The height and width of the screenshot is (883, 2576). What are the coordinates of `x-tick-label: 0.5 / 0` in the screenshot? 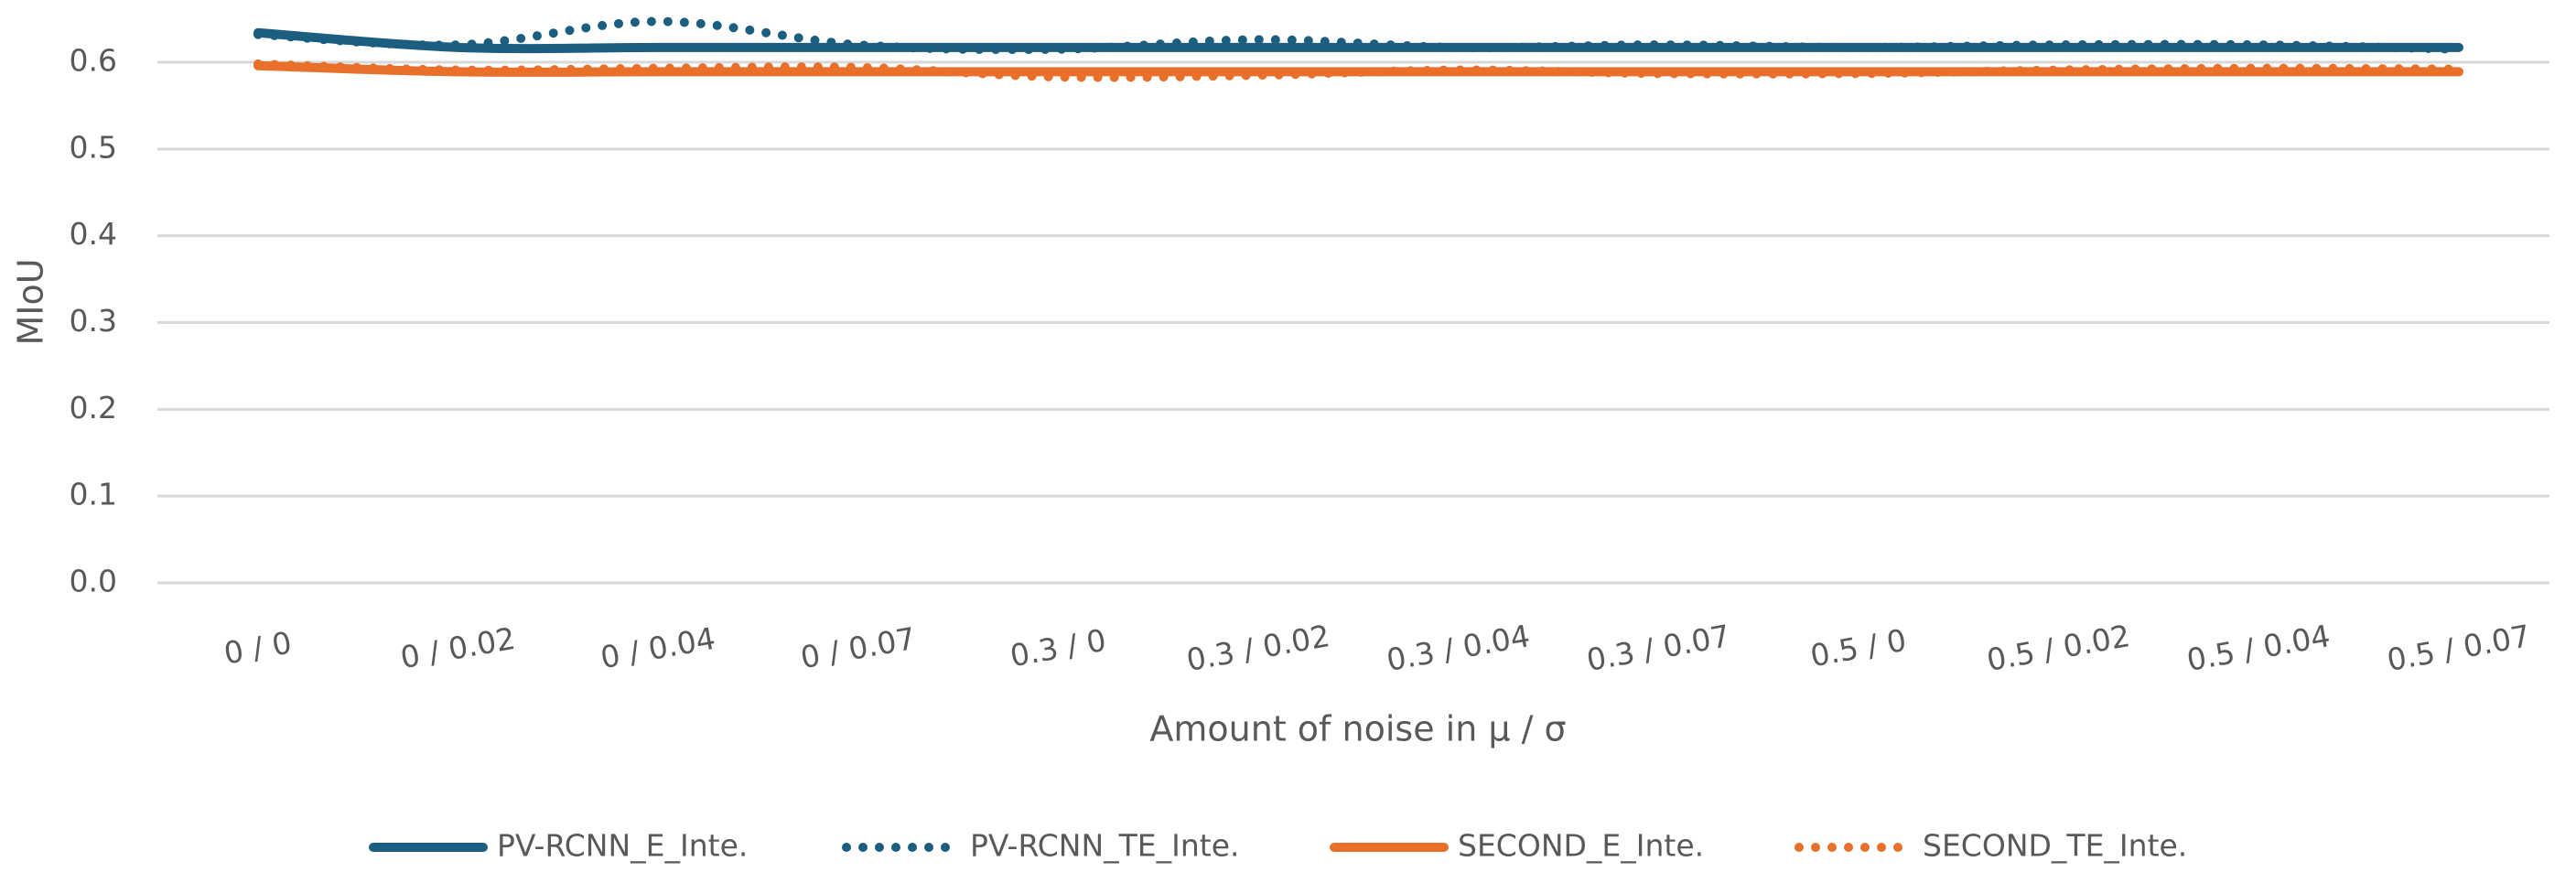 It's located at (1858, 648).